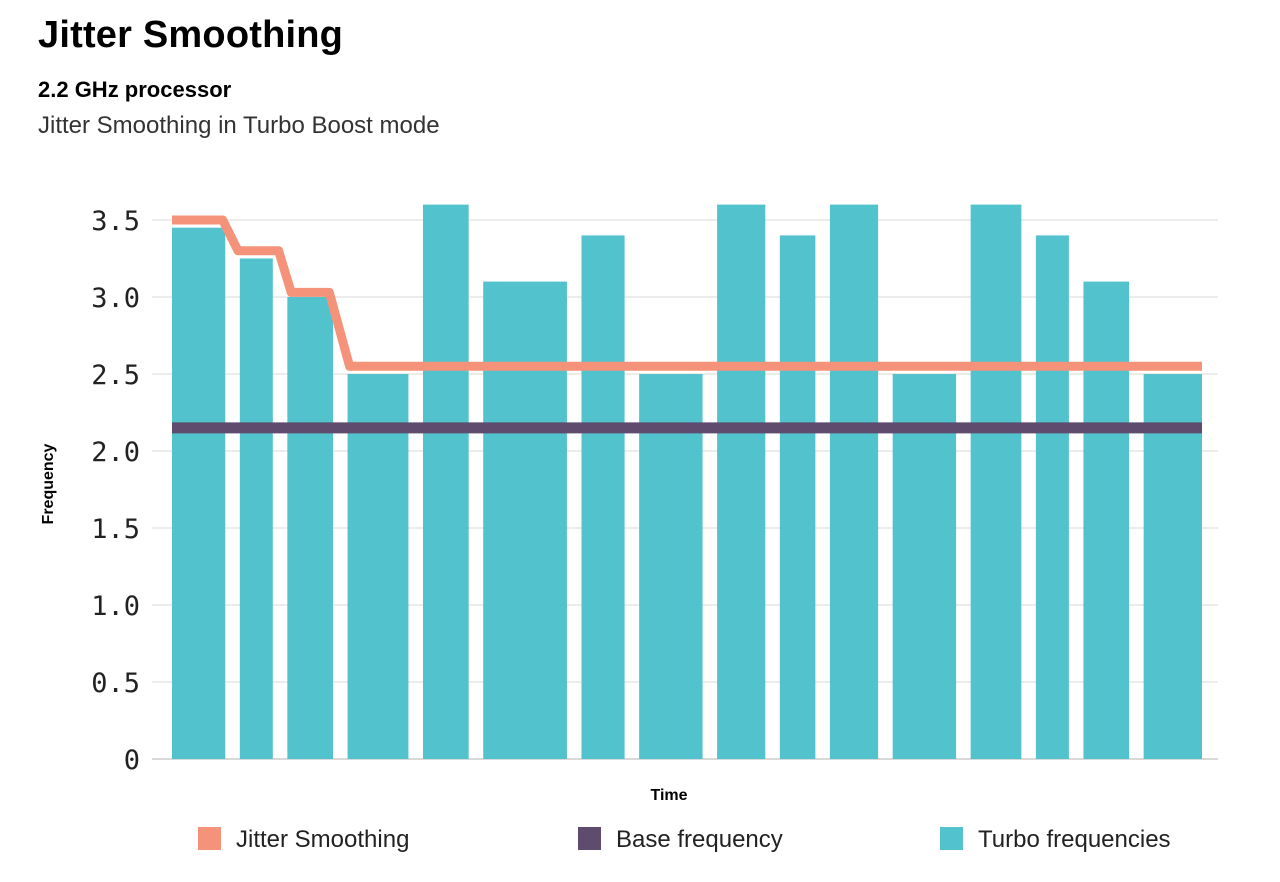  I want to click on chart-description: Jitter Smoothing in Turbo Boost mode, so click(239, 125).